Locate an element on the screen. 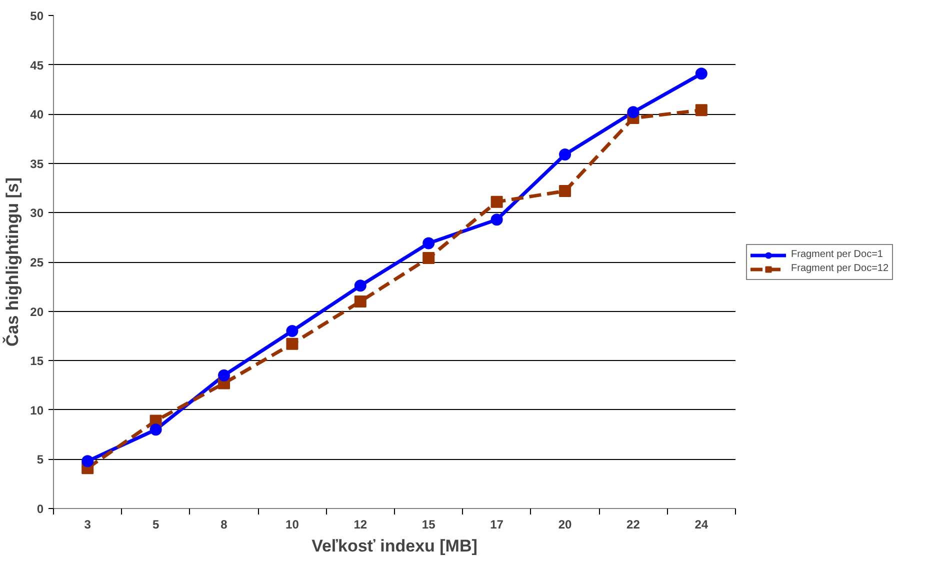  x-tick-label: 15 is located at coordinates (429, 525).